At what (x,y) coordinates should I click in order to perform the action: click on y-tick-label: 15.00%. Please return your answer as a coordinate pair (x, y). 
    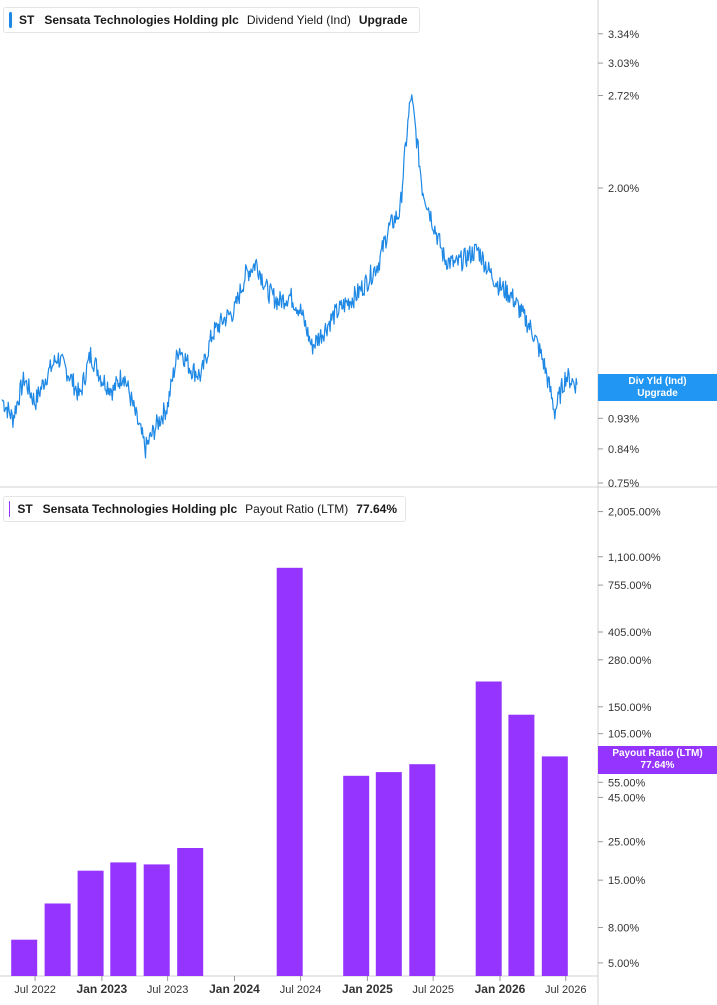
    Looking at the image, I should click on (627, 881).